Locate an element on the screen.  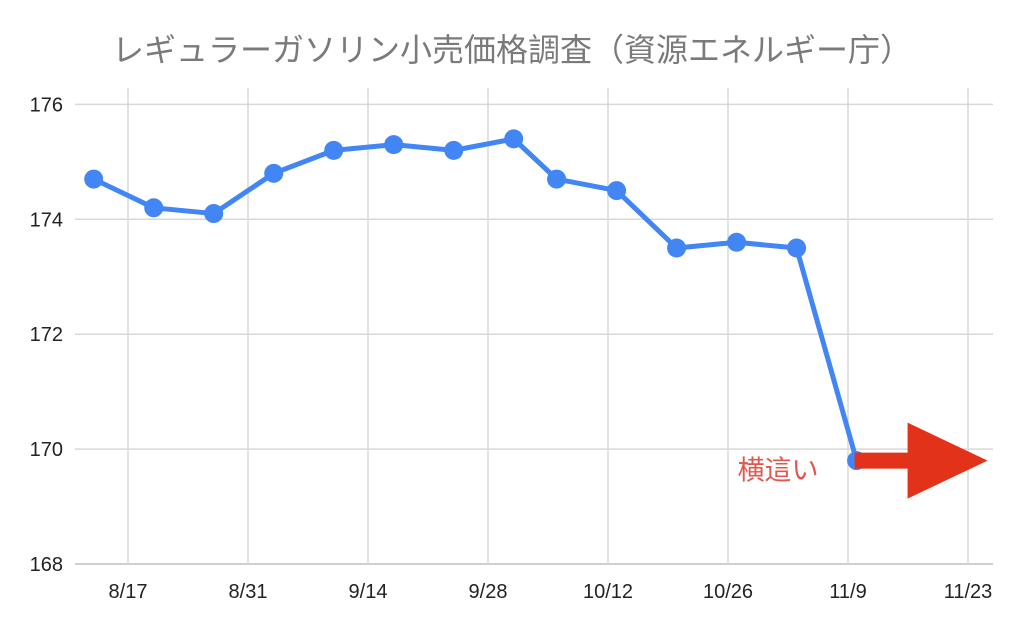
flat-trend-arrow-icon is located at coordinates (921, 460).